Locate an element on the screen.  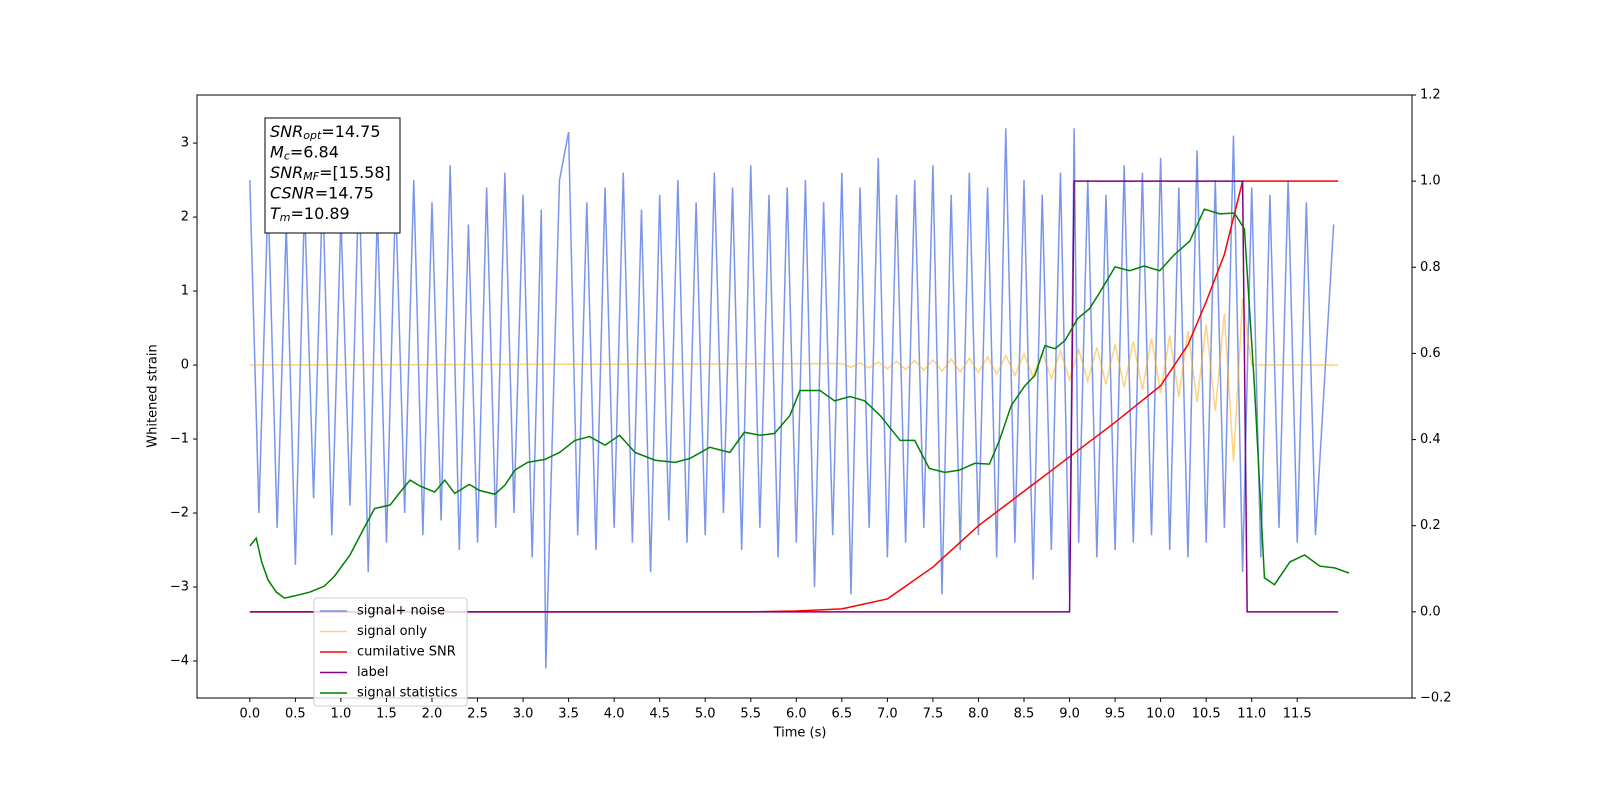
y2-tick-label: 0.6 is located at coordinates (1430, 353).